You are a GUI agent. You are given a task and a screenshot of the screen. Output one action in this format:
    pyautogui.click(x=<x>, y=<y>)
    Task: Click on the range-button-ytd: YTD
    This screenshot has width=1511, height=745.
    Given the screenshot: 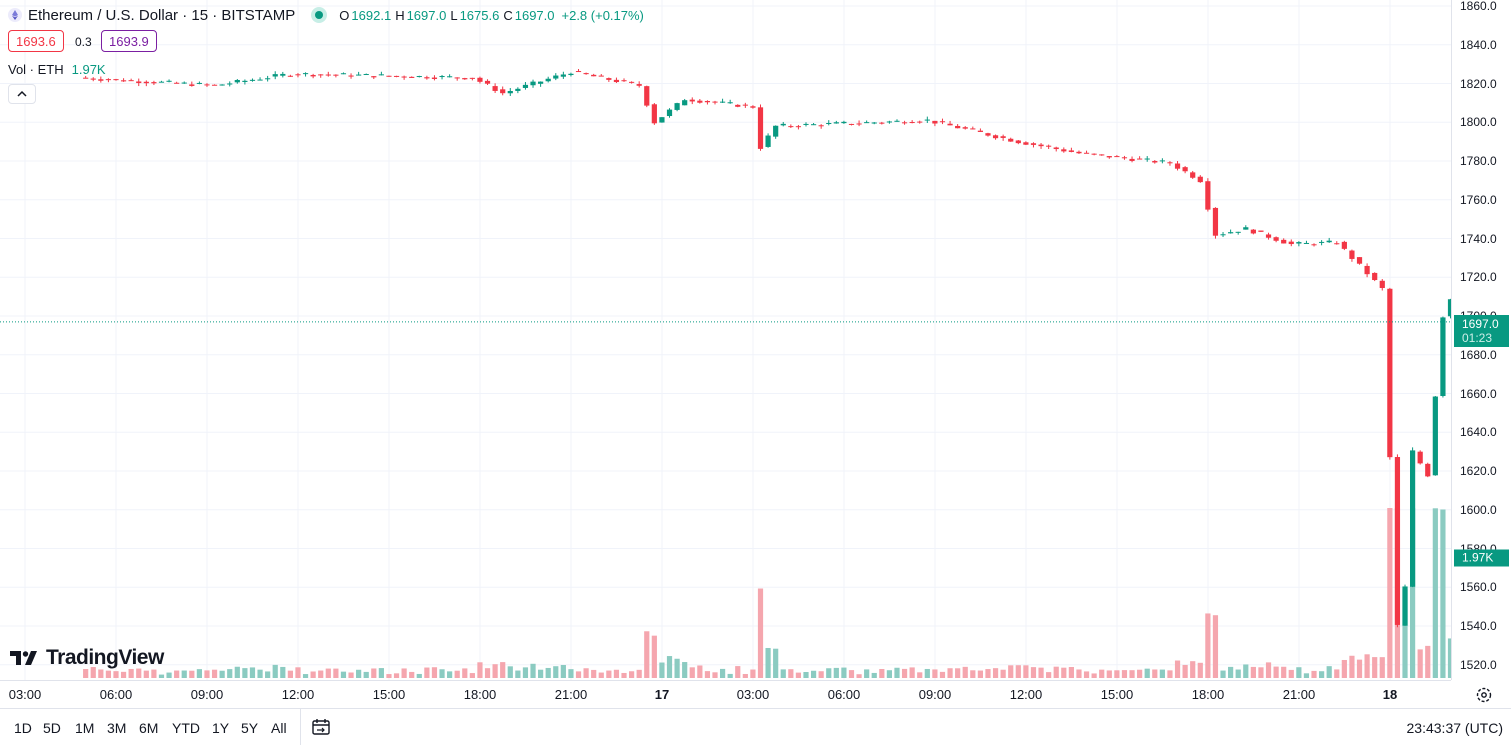 What is the action you would take?
    pyautogui.click(x=186, y=728)
    